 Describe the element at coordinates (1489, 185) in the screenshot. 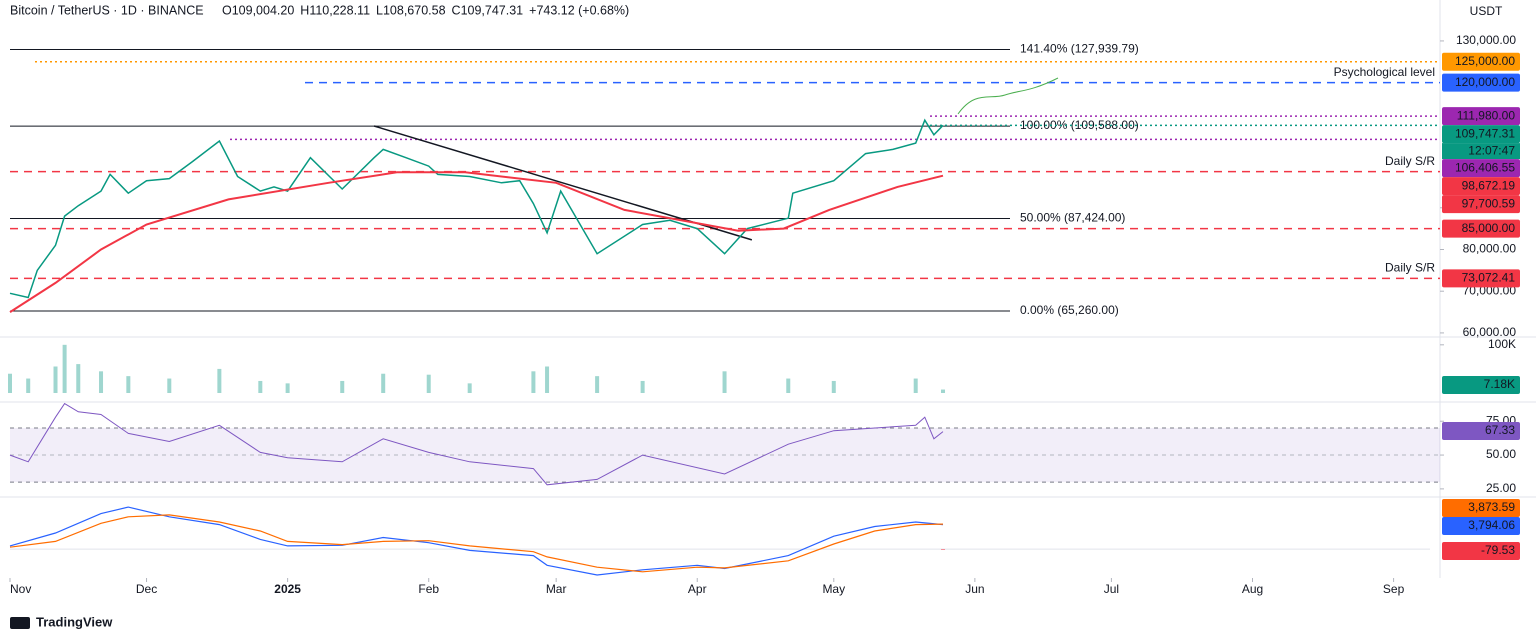

I see `axis-label: 98,672.19` at that location.